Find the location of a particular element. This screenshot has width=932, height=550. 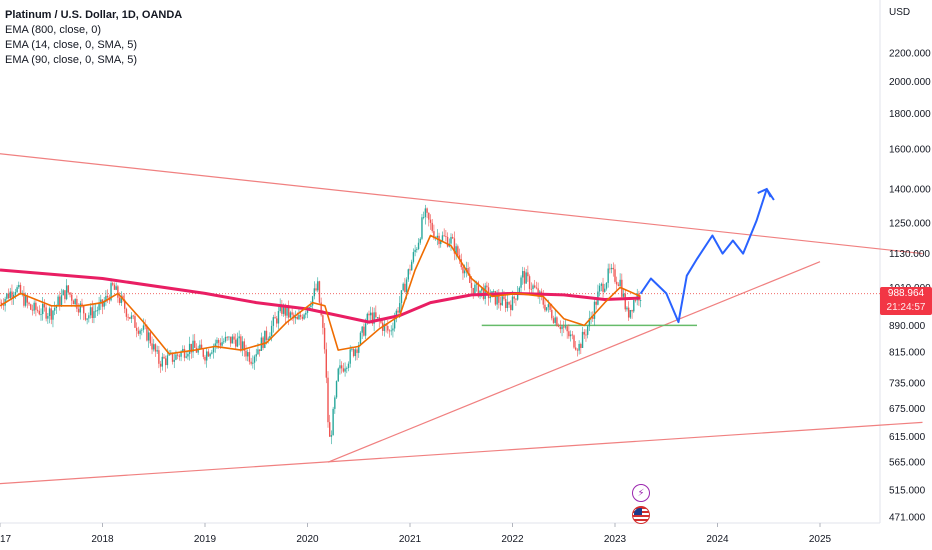

time-tick-label: 2024 is located at coordinates (717, 539).